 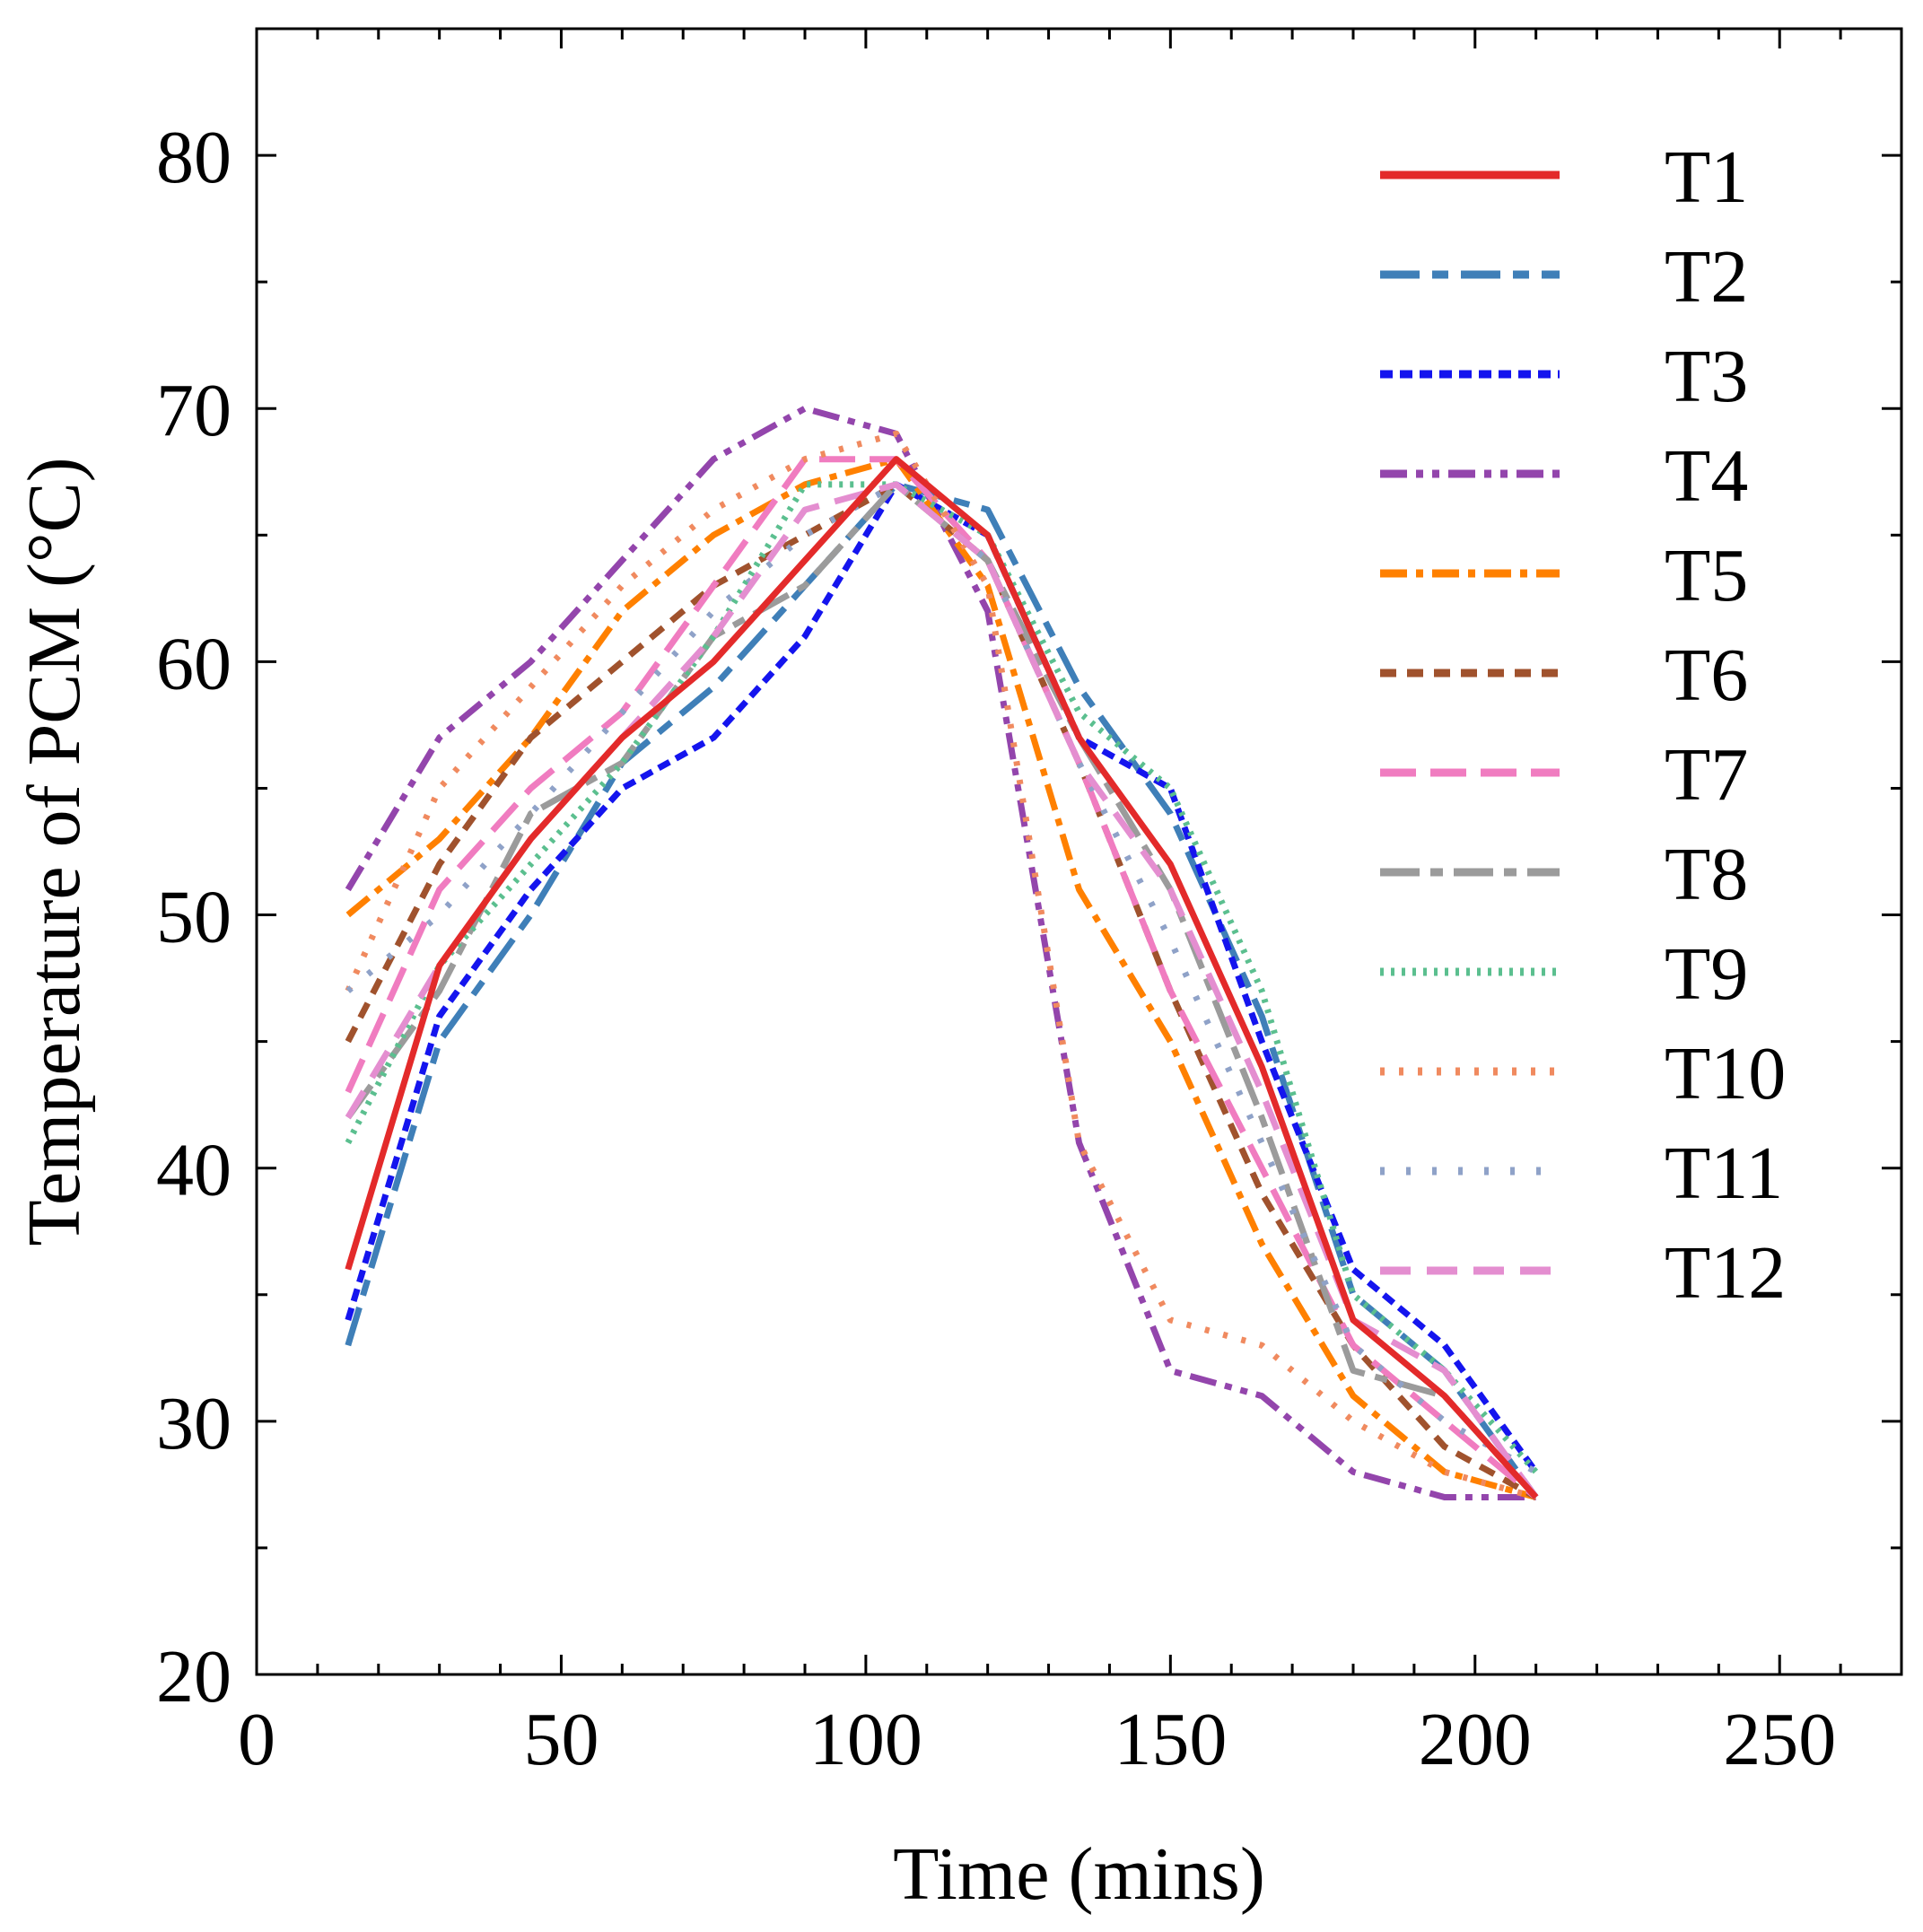 I want to click on legend-label: T7, so click(x=1706, y=775).